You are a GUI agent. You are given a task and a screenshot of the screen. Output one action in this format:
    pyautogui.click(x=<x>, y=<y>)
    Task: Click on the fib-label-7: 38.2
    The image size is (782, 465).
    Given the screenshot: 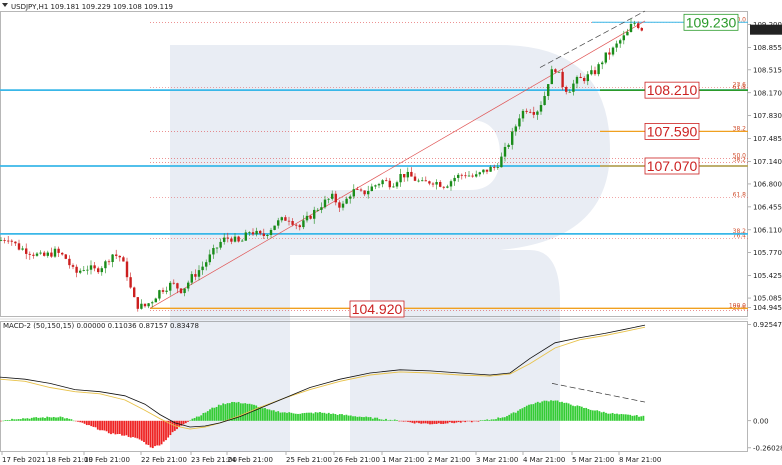 What is the action you would take?
    pyautogui.click(x=740, y=231)
    